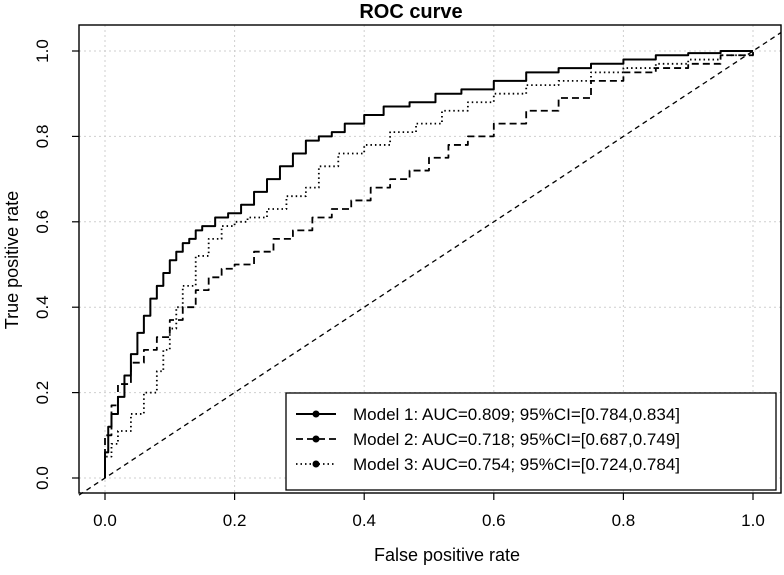 This screenshot has height=575, width=784. Describe the element at coordinates (516, 414) in the screenshot. I see `legend-label: Model 1: AUC=0.809; 95%CI=[0.784,0.834]` at that location.